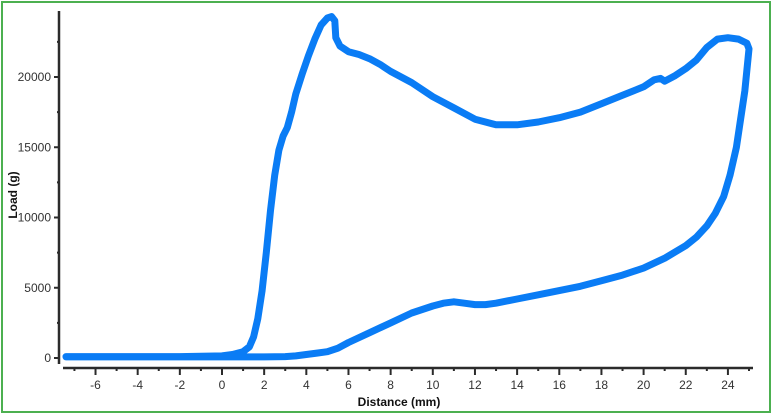 The width and height of the screenshot is (776, 418). What do you see at coordinates (35, 147) in the screenshot?
I see `y-tick-label: 15000` at bounding box center [35, 147].